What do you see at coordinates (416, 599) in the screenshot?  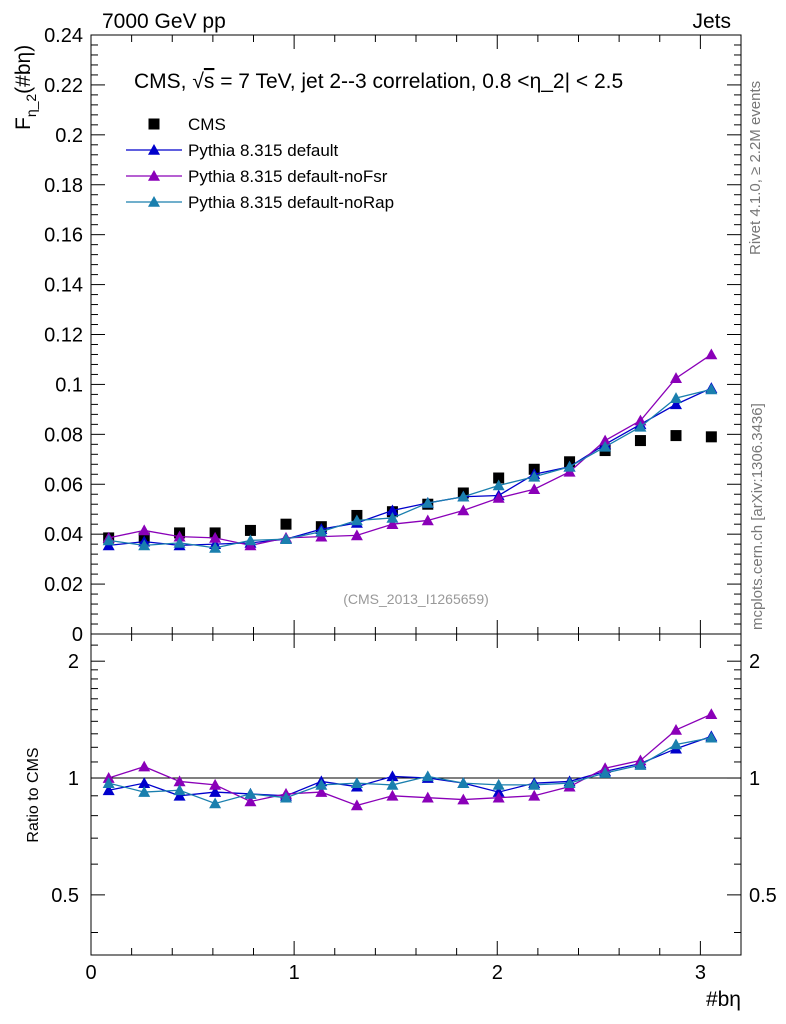 I see `watermark: (CMS_2013_I1265659)` at bounding box center [416, 599].